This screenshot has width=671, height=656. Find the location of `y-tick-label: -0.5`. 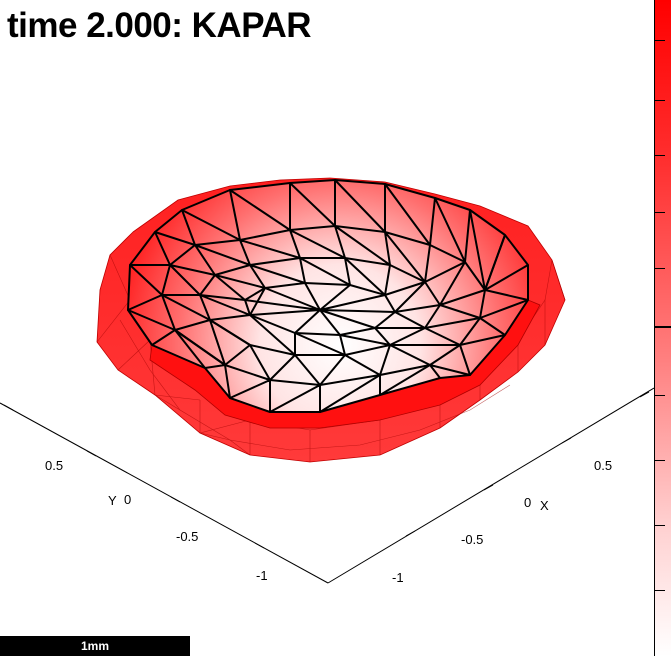

y-tick-label: -0.5 is located at coordinates (187, 536).